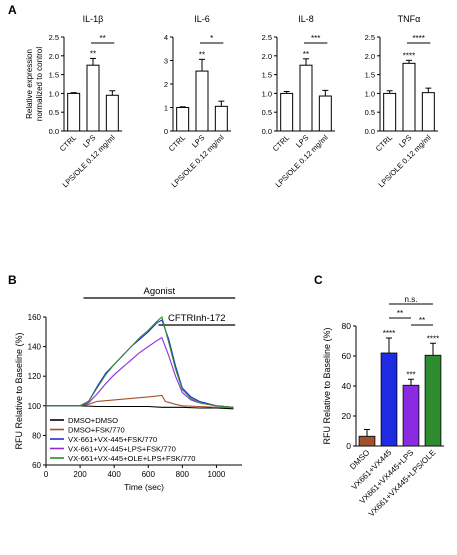 The height and width of the screenshot is (555, 457). I want to click on chart-title: IL-1β, so click(93, 19).